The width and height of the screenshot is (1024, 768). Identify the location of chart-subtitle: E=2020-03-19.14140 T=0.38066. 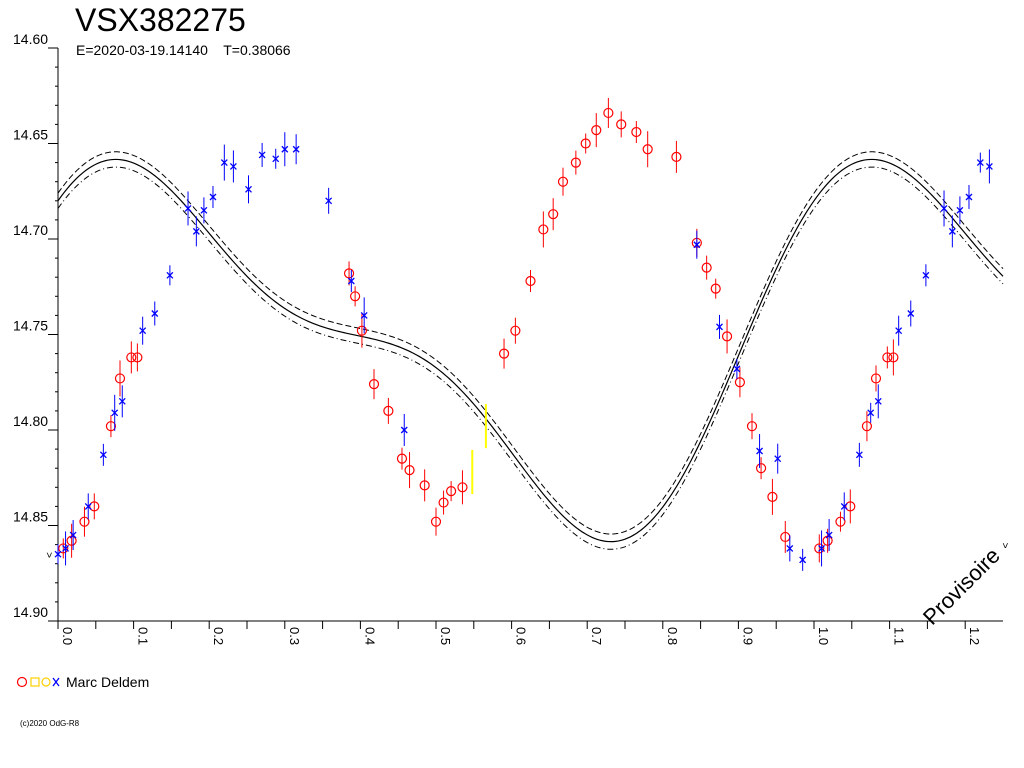
(183, 50).